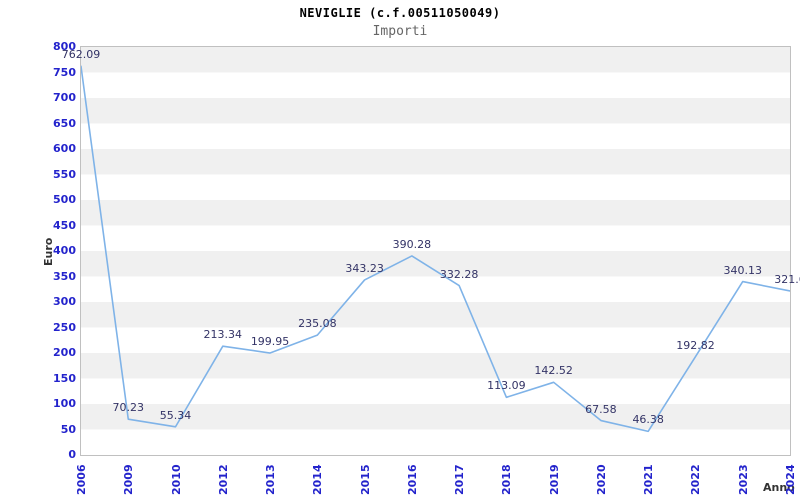 The image size is (800, 500). What do you see at coordinates (64, 225) in the screenshot?
I see `y-tick-label: 450` at bounding box center [64, 225].